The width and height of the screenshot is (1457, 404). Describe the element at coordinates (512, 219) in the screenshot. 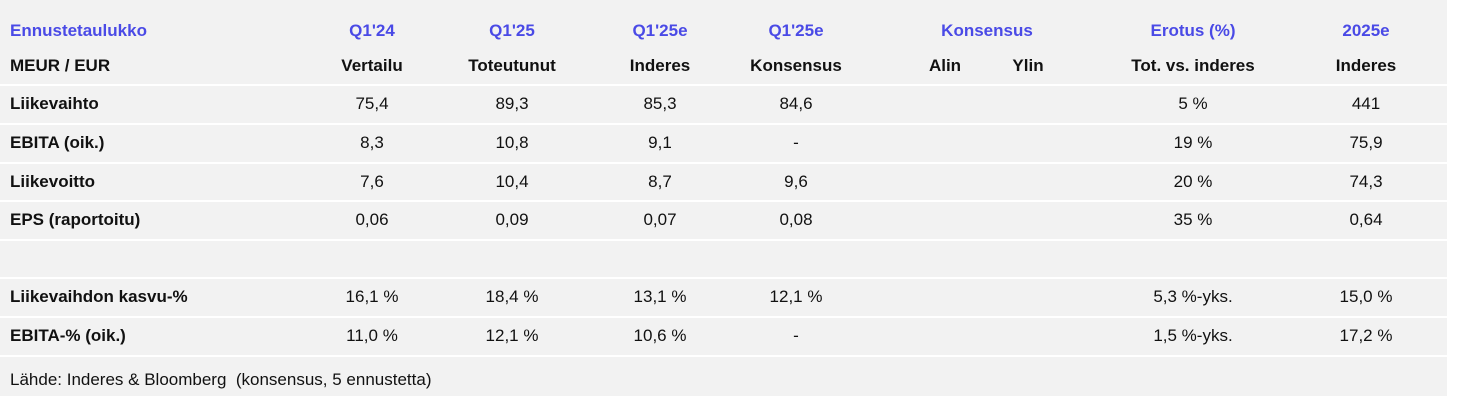

I see `cell: 0,09` at that location.